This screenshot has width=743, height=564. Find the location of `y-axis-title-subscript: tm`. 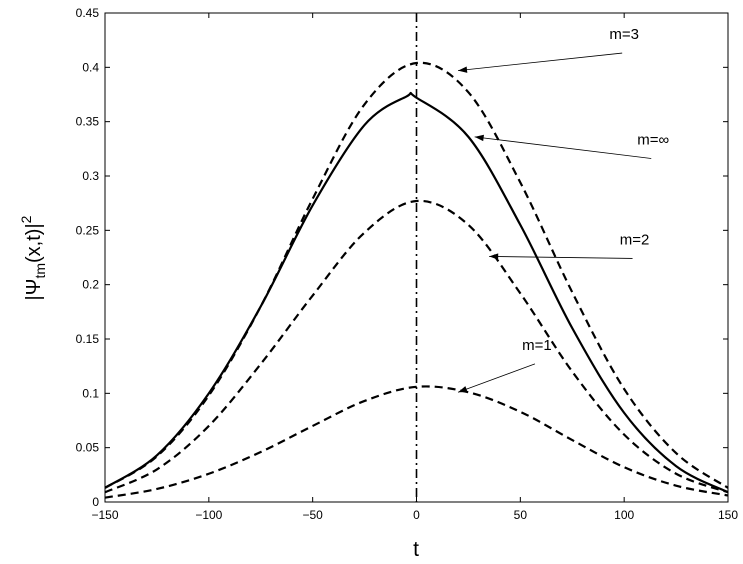

y-axis-title-subscript: tm is located at coordinates (40, 271).